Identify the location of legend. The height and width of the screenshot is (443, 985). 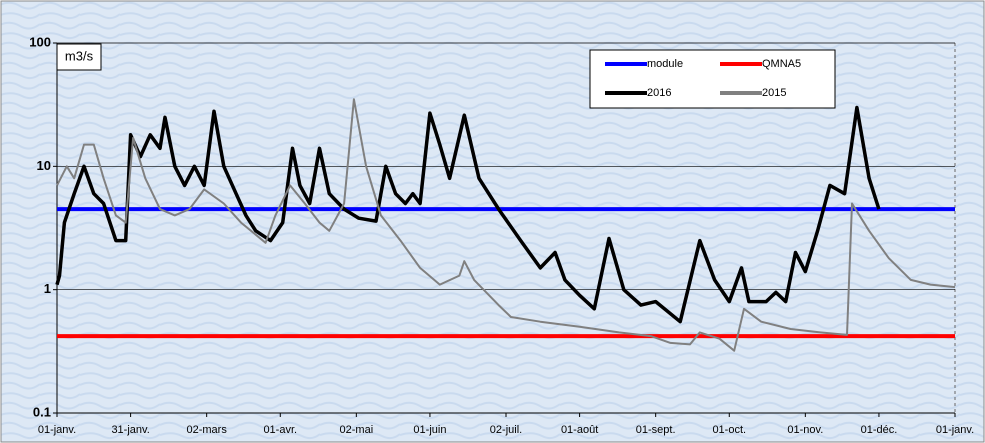
(712, 79).